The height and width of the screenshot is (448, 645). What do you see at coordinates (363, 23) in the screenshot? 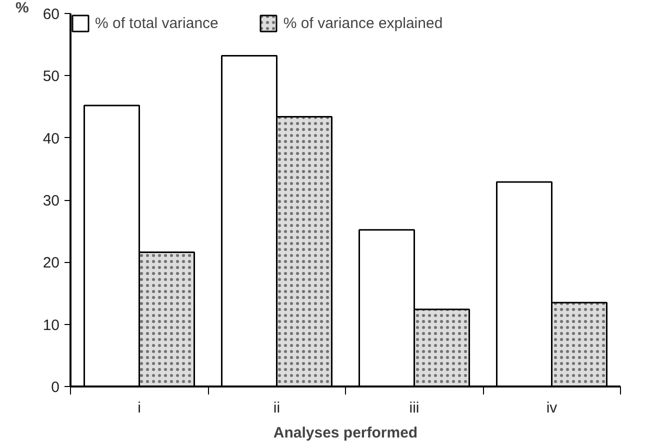
I see `legend-label: % of variance explained` at bounding box center [363, 23].